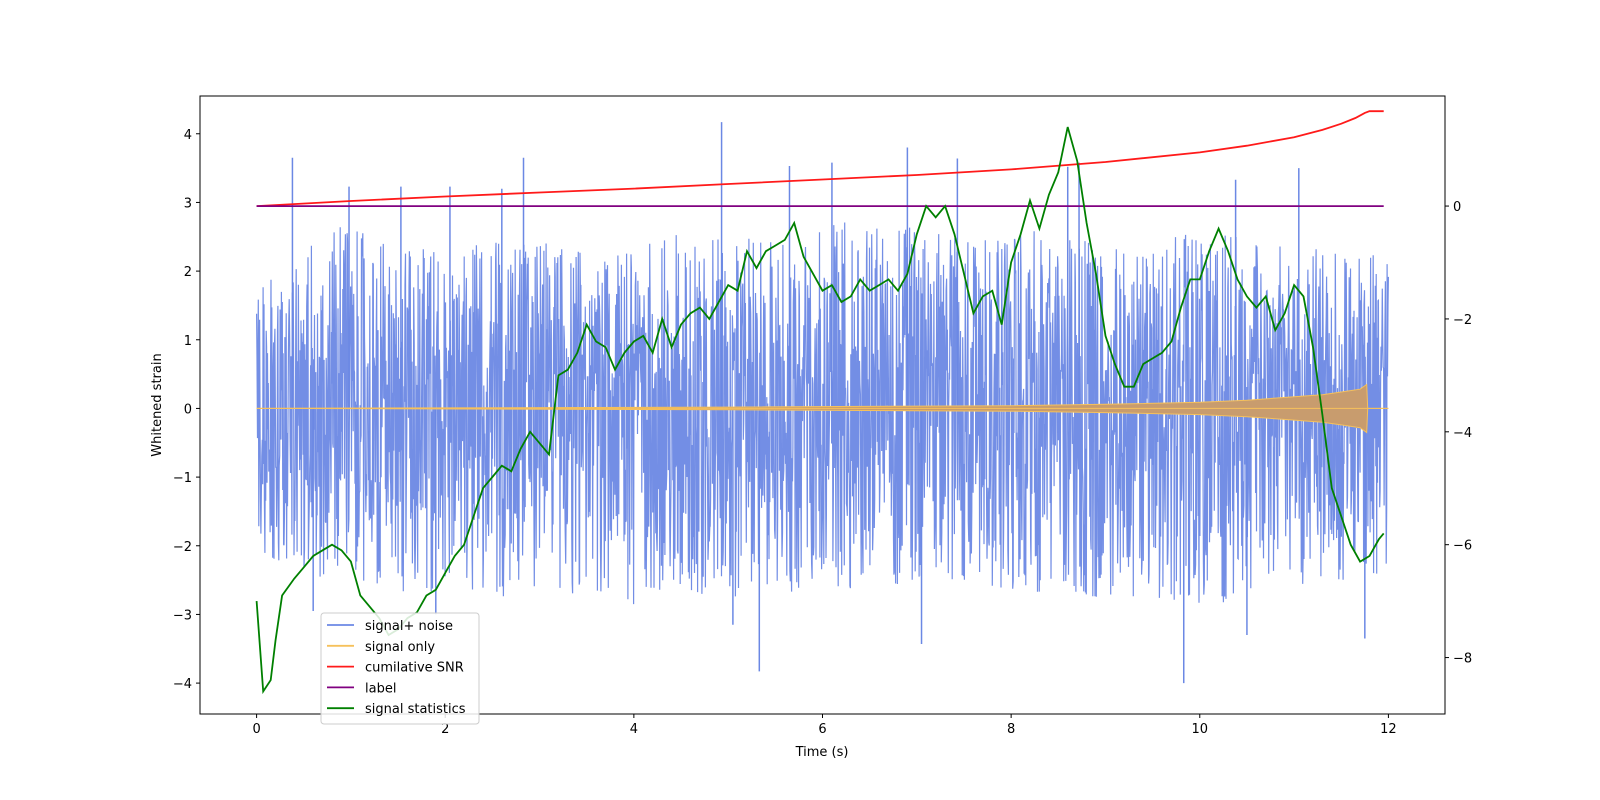 The width and height of the screenshot is (1600, 800). I want to click on series-cumilative-snr, so click(820, 158).